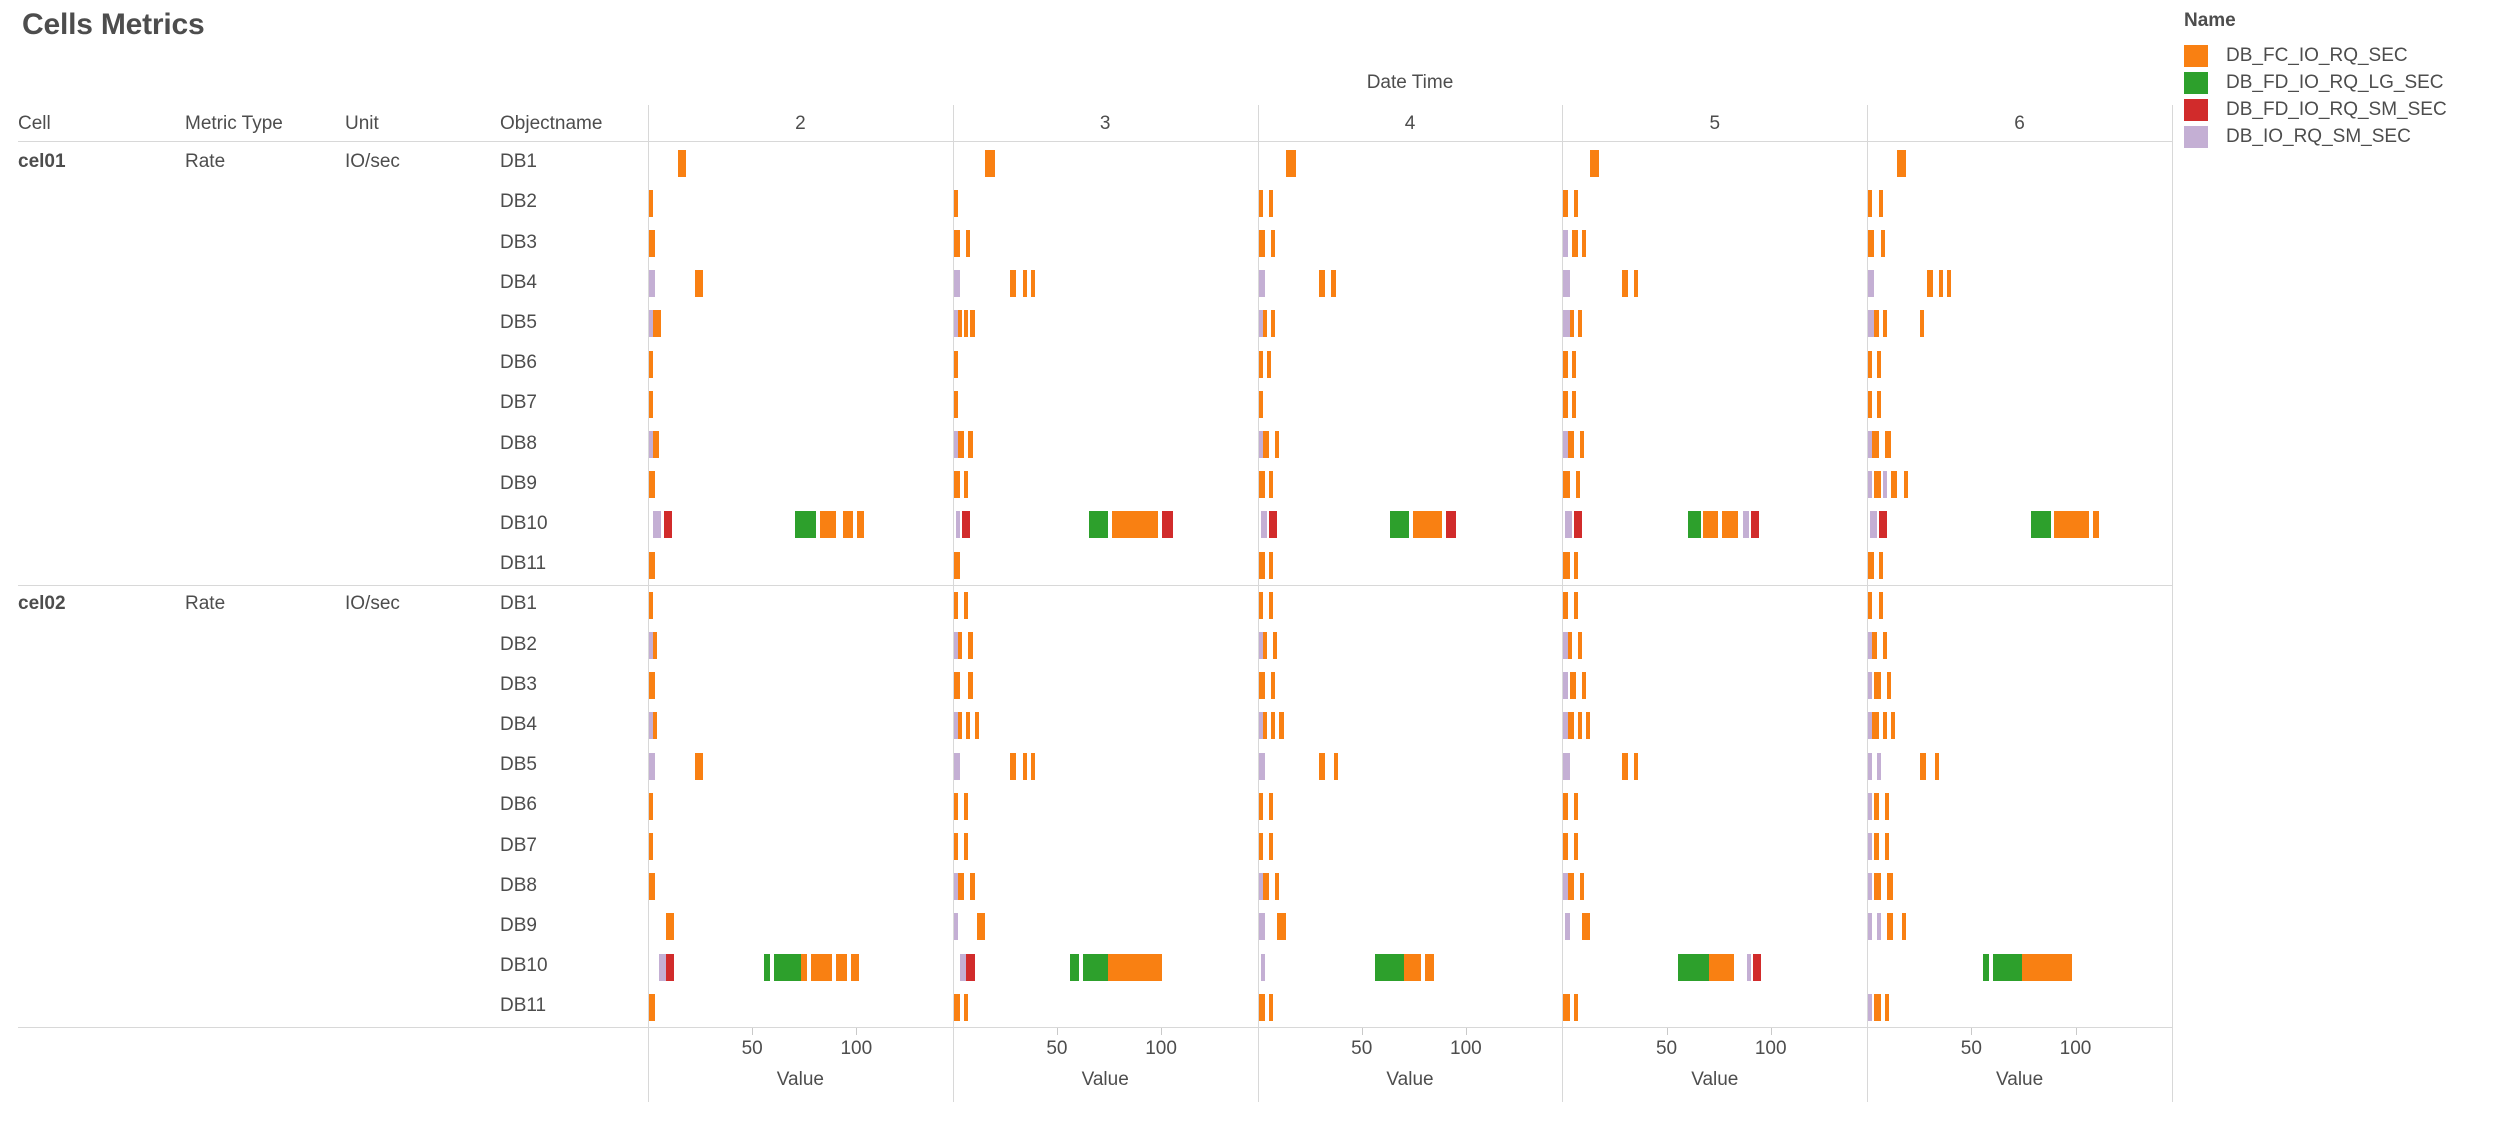  Describe the element at coordinates (518, 282) in the screenshot. I see `row-label-objectname: DB4` at that location.